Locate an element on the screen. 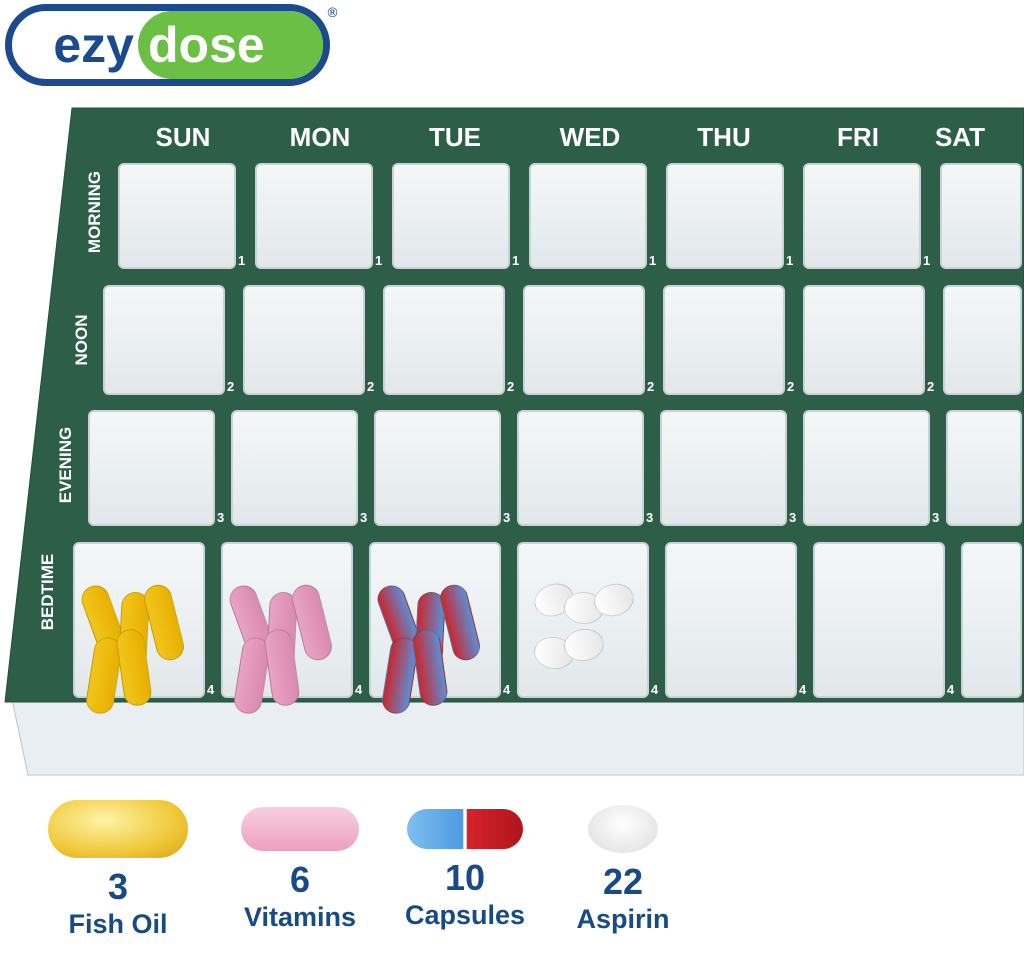 The image size is (1024, 967). compartment-wed-noon is located at coordinates (584, 340).